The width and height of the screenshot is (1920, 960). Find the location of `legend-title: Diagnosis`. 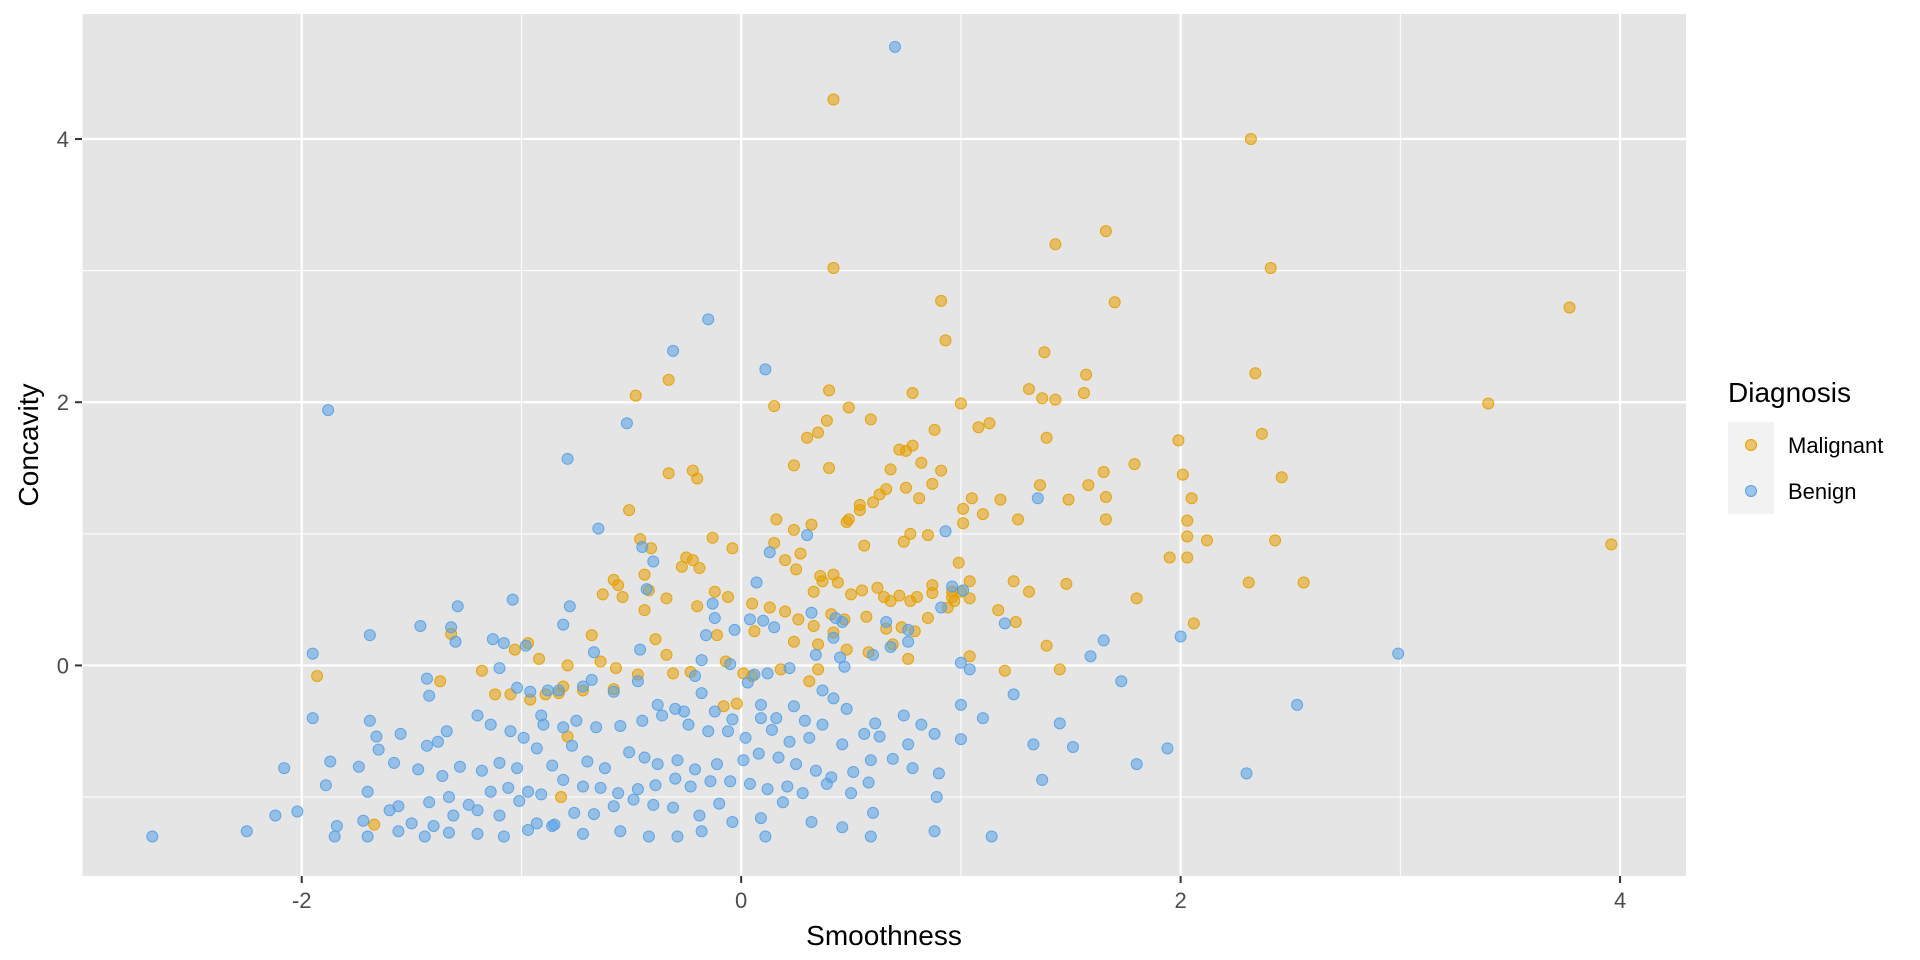

legend-title: Diagnosis is located at coordinates (1789, 392).